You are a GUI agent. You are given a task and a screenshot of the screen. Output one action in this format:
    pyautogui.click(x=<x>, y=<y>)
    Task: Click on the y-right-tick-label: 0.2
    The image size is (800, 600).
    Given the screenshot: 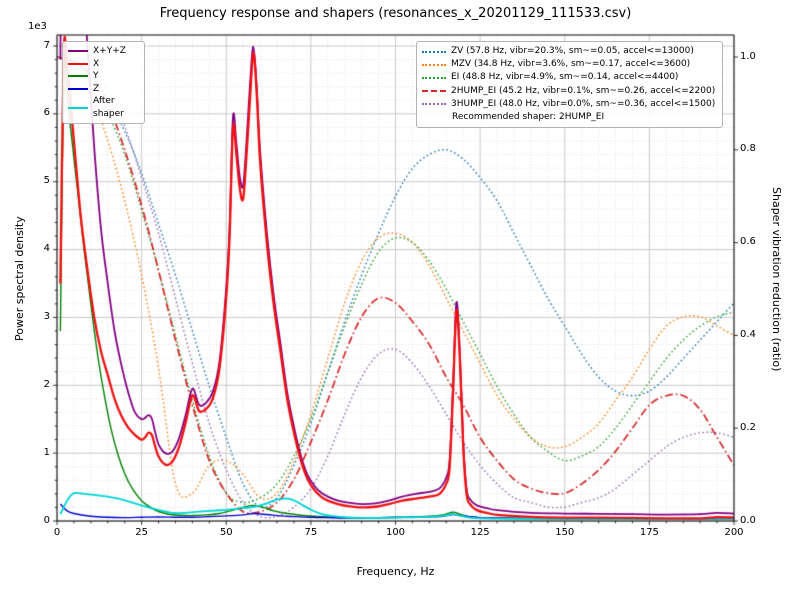 What is the action you would take?
    pyautogui.click(x=748, y=427)
    